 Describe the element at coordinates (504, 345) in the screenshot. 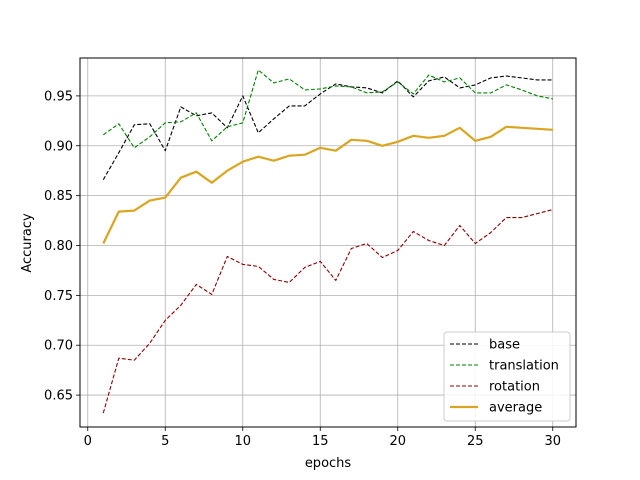

I see `legend-label-base: base` at that location.